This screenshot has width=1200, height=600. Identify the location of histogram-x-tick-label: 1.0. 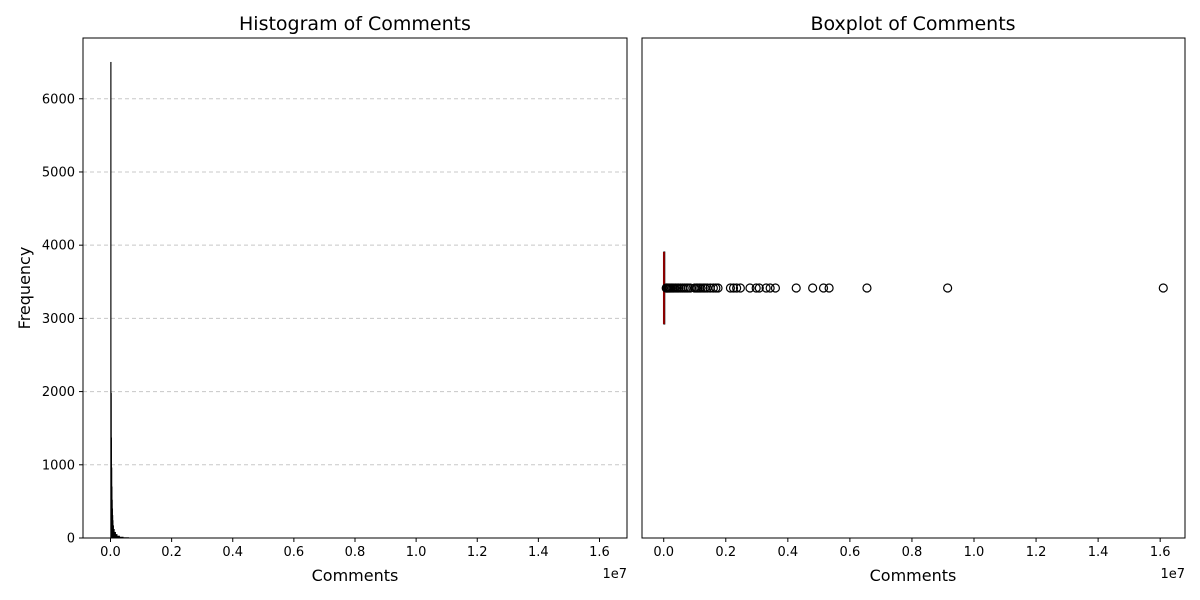
(416, 552).